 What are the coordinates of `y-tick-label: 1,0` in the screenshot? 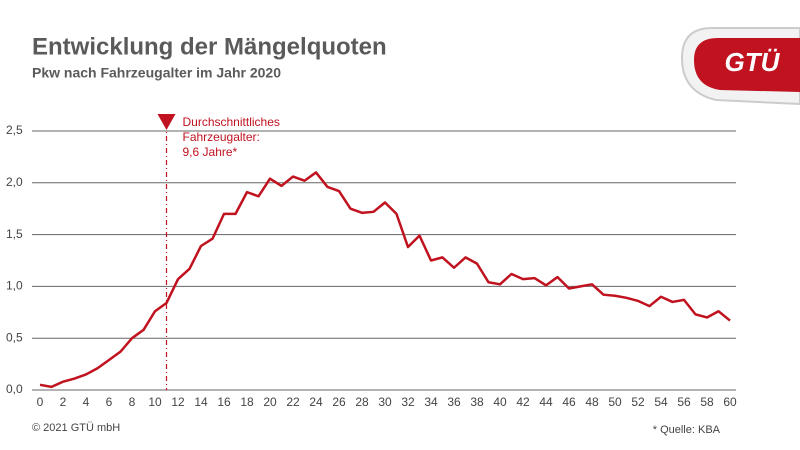 It's located at (14, 286).